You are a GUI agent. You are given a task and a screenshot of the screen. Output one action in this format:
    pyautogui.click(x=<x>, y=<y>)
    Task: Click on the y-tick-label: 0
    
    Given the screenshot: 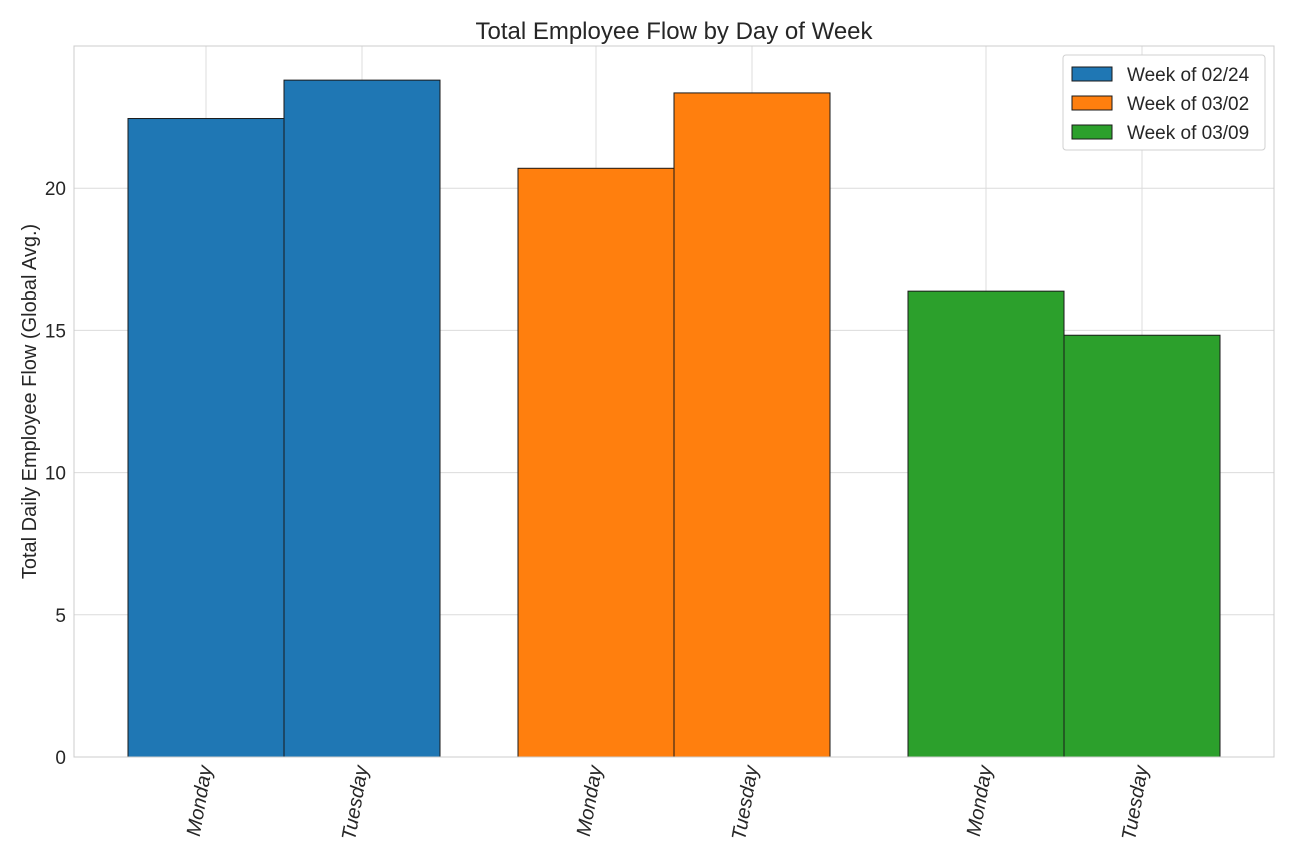 What is the action you would take?
    pyautogui.click(x=60, y=758)
    